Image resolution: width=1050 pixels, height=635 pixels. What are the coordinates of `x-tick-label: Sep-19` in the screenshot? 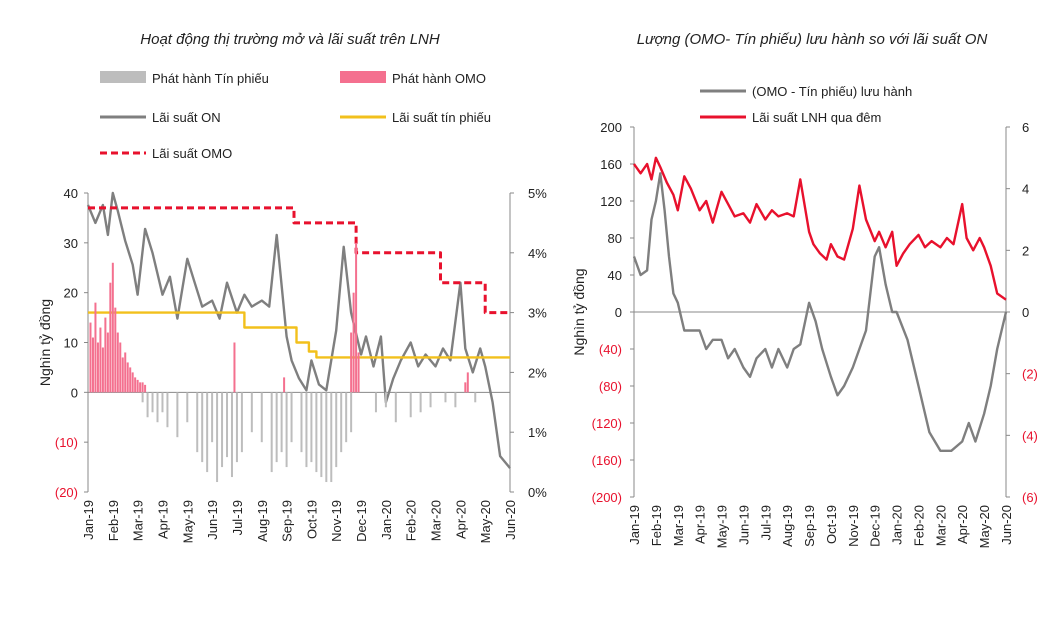 It's located at (287, 521).